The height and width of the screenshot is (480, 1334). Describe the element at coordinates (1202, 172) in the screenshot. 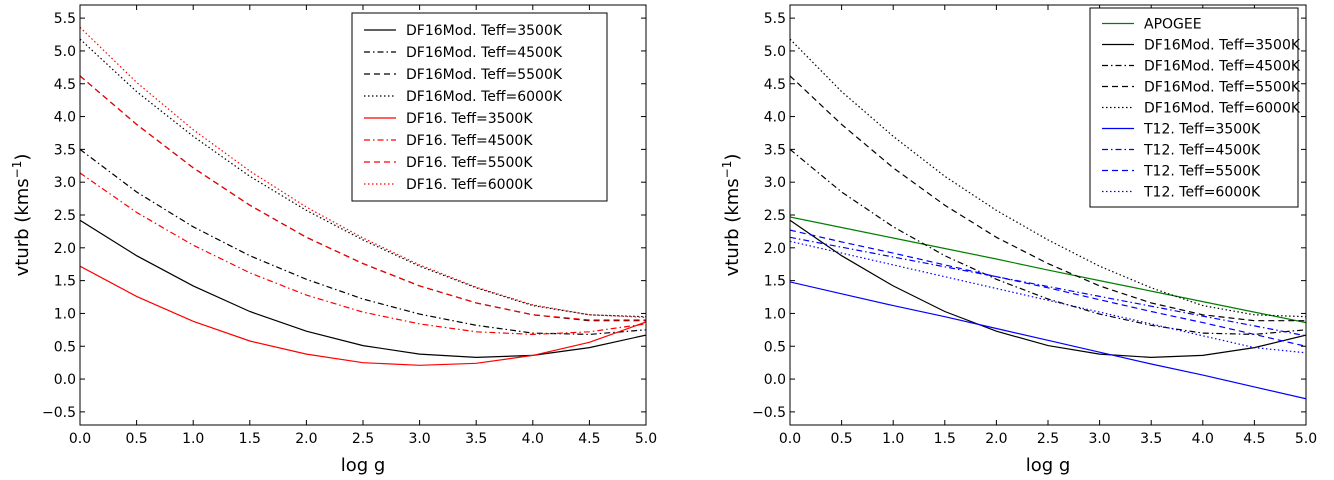

I see `legend-label: T12. Teff=5500K` at that location.